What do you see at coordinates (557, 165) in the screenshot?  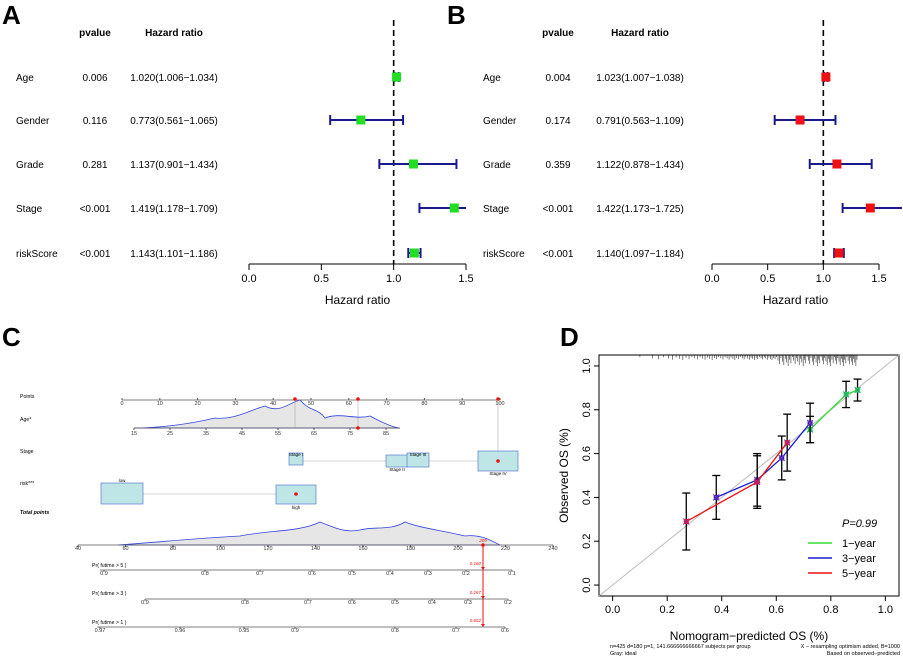 I see `row-pvalue: 0.359` at bounding box center [557, 165].